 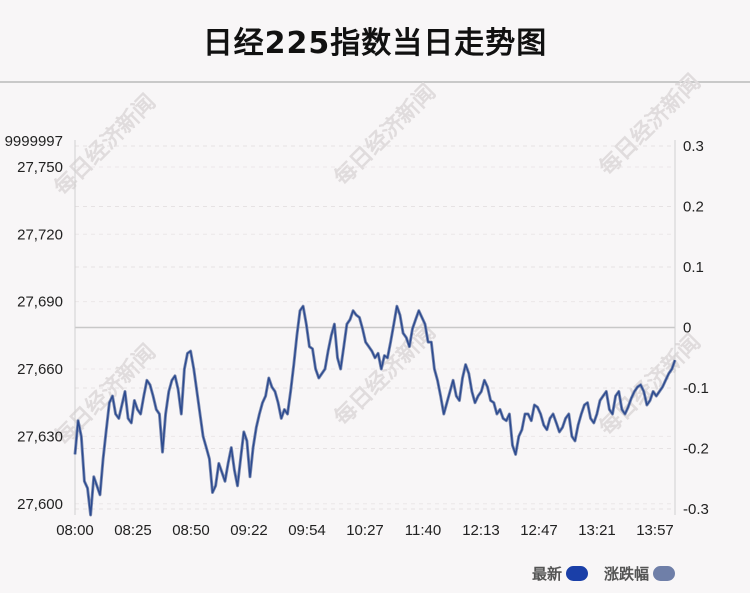 I want to click on x-tick-label: 09:54, so click(x=307, y=530).